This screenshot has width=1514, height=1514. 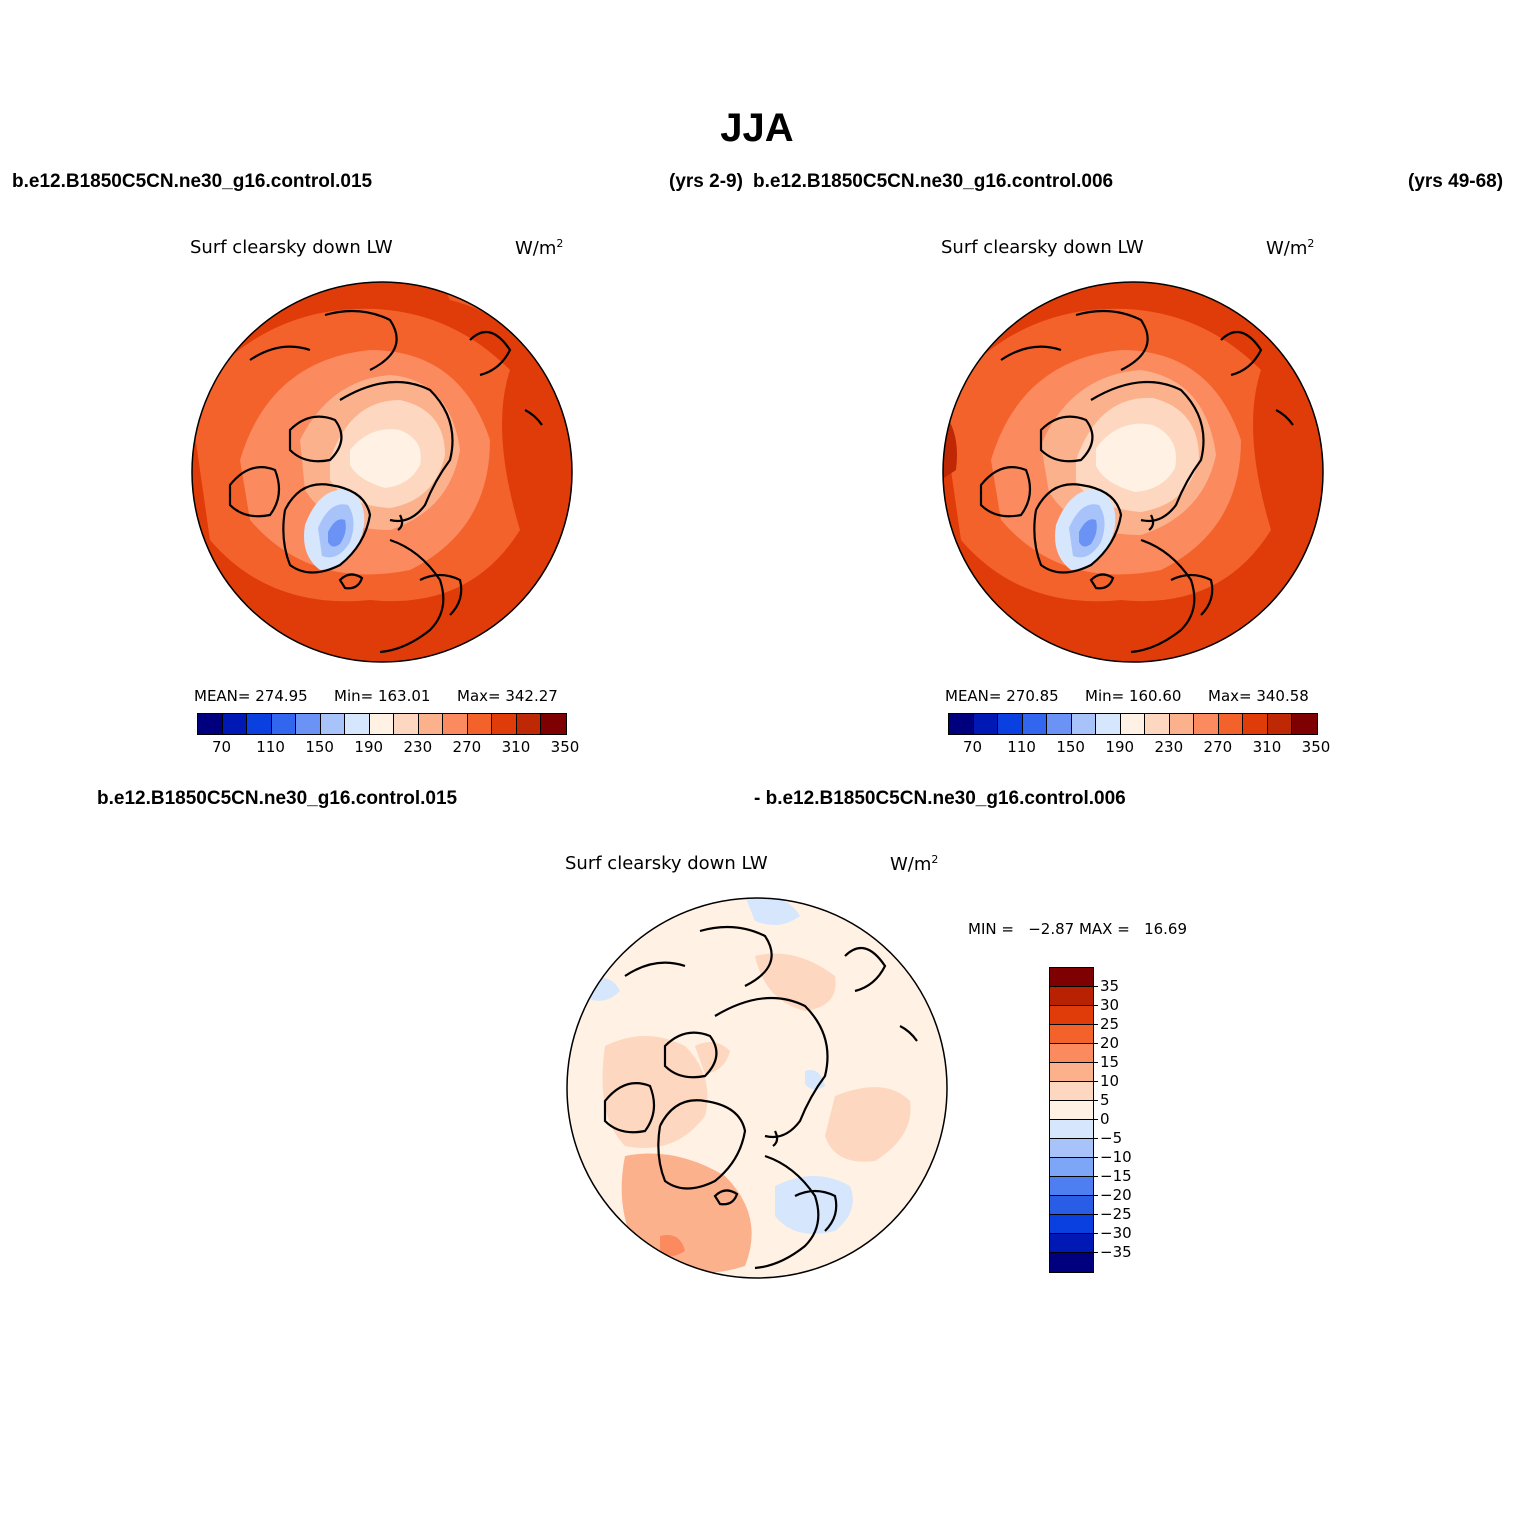 I want to click on top-years-left-label: (yrs 2-9), so click(x=706, y=181).